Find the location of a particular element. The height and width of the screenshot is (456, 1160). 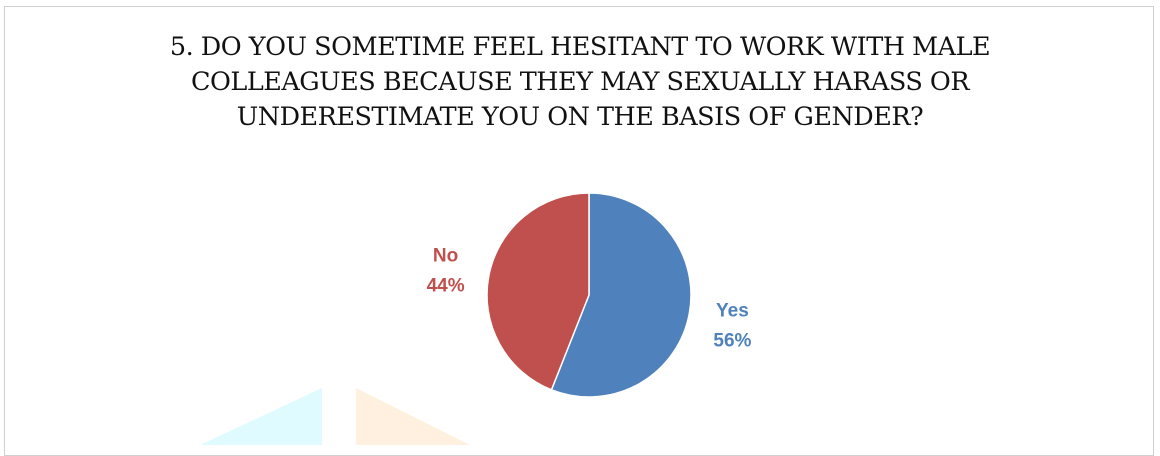

pie-slice-no is located at coordinates (538, 291).